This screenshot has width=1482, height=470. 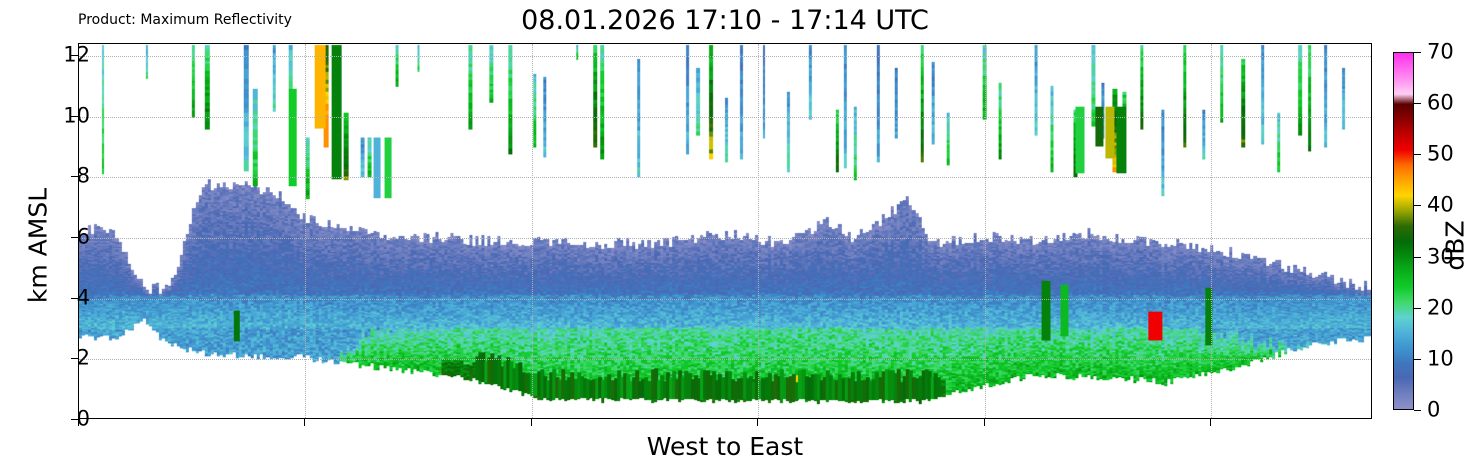 I want to click on colorbar-tick-label: 30, so click(x=1440, y=256).